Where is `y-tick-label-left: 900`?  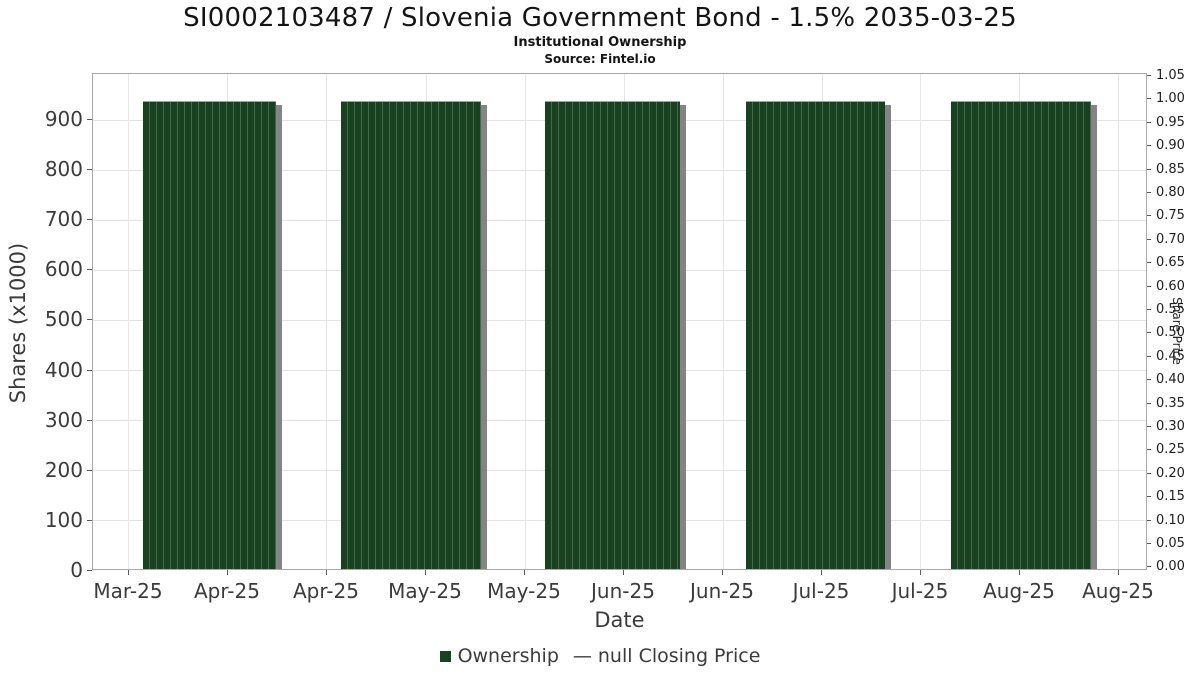
y-tick-label-left: 900 is located at coordinates (63, 119).